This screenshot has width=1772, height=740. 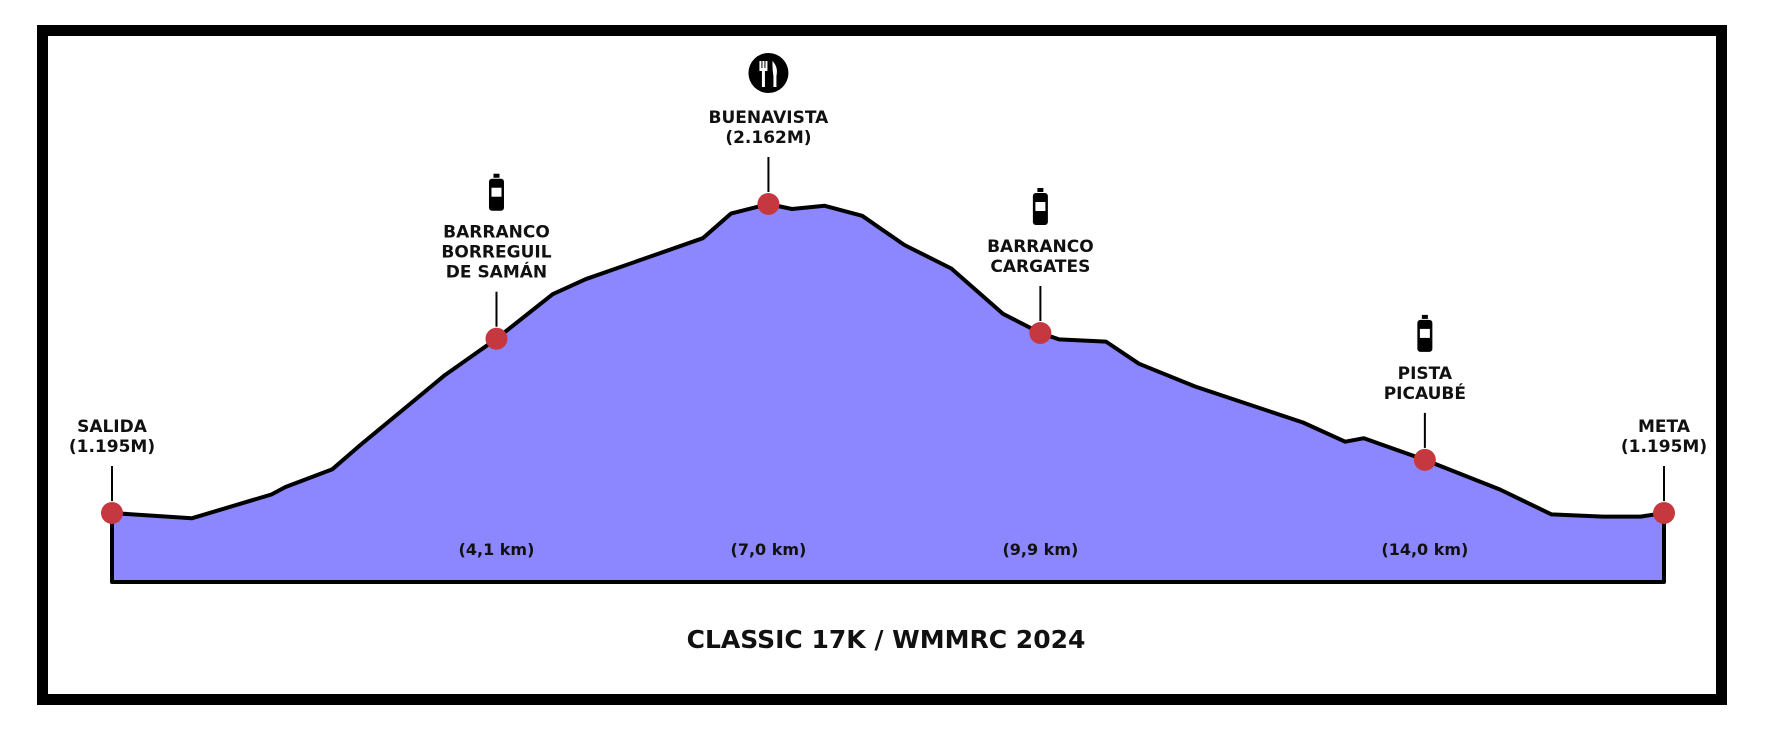 What do you see at coordinates (769, 118) in the screenshot?
I see `waypoint-label: BUENAVISTA` at bounding box center [769, 118].